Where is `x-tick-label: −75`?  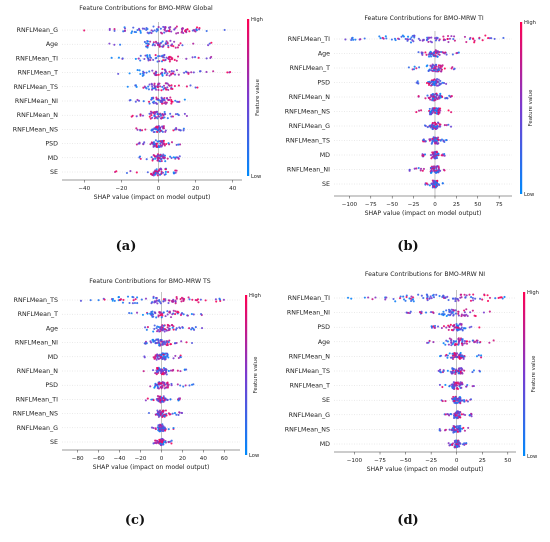
x-tick-label: −75 is located at coordinates (380, 461).